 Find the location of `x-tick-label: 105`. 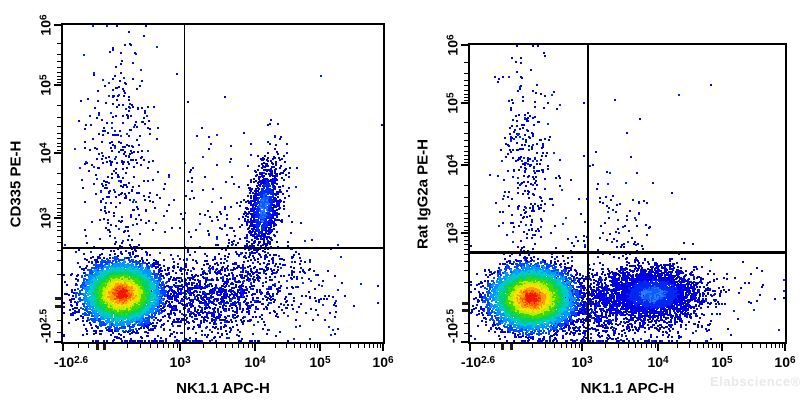

x-tick-label: 105 is located at coordinates (722, 362).